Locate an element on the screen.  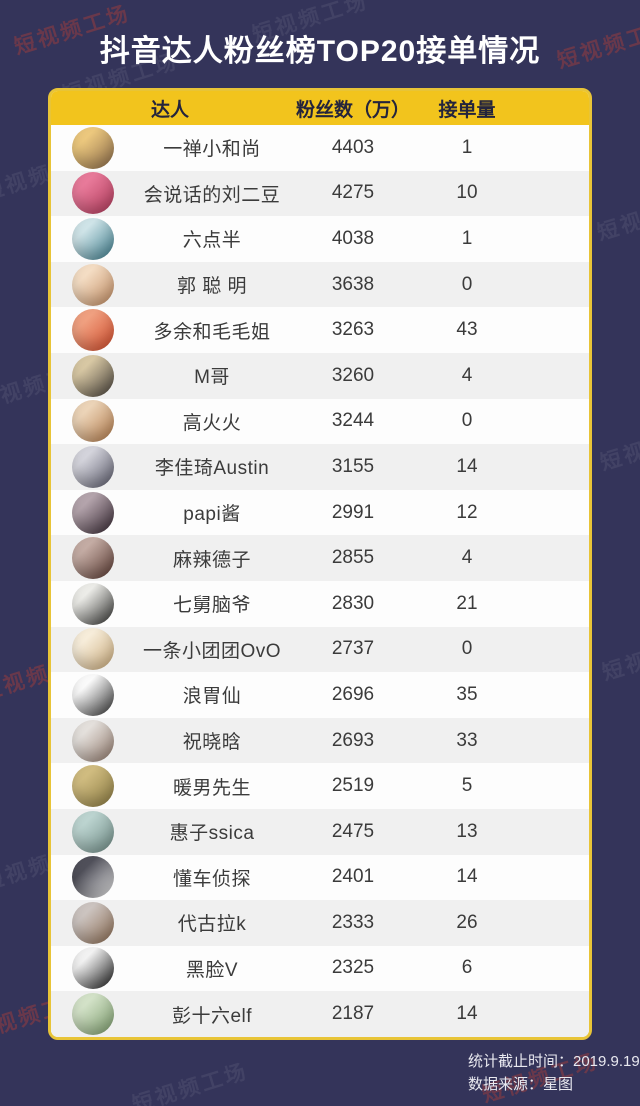
table-row: 麻辣德子 2855 4 is located at coordinates (320, 558).